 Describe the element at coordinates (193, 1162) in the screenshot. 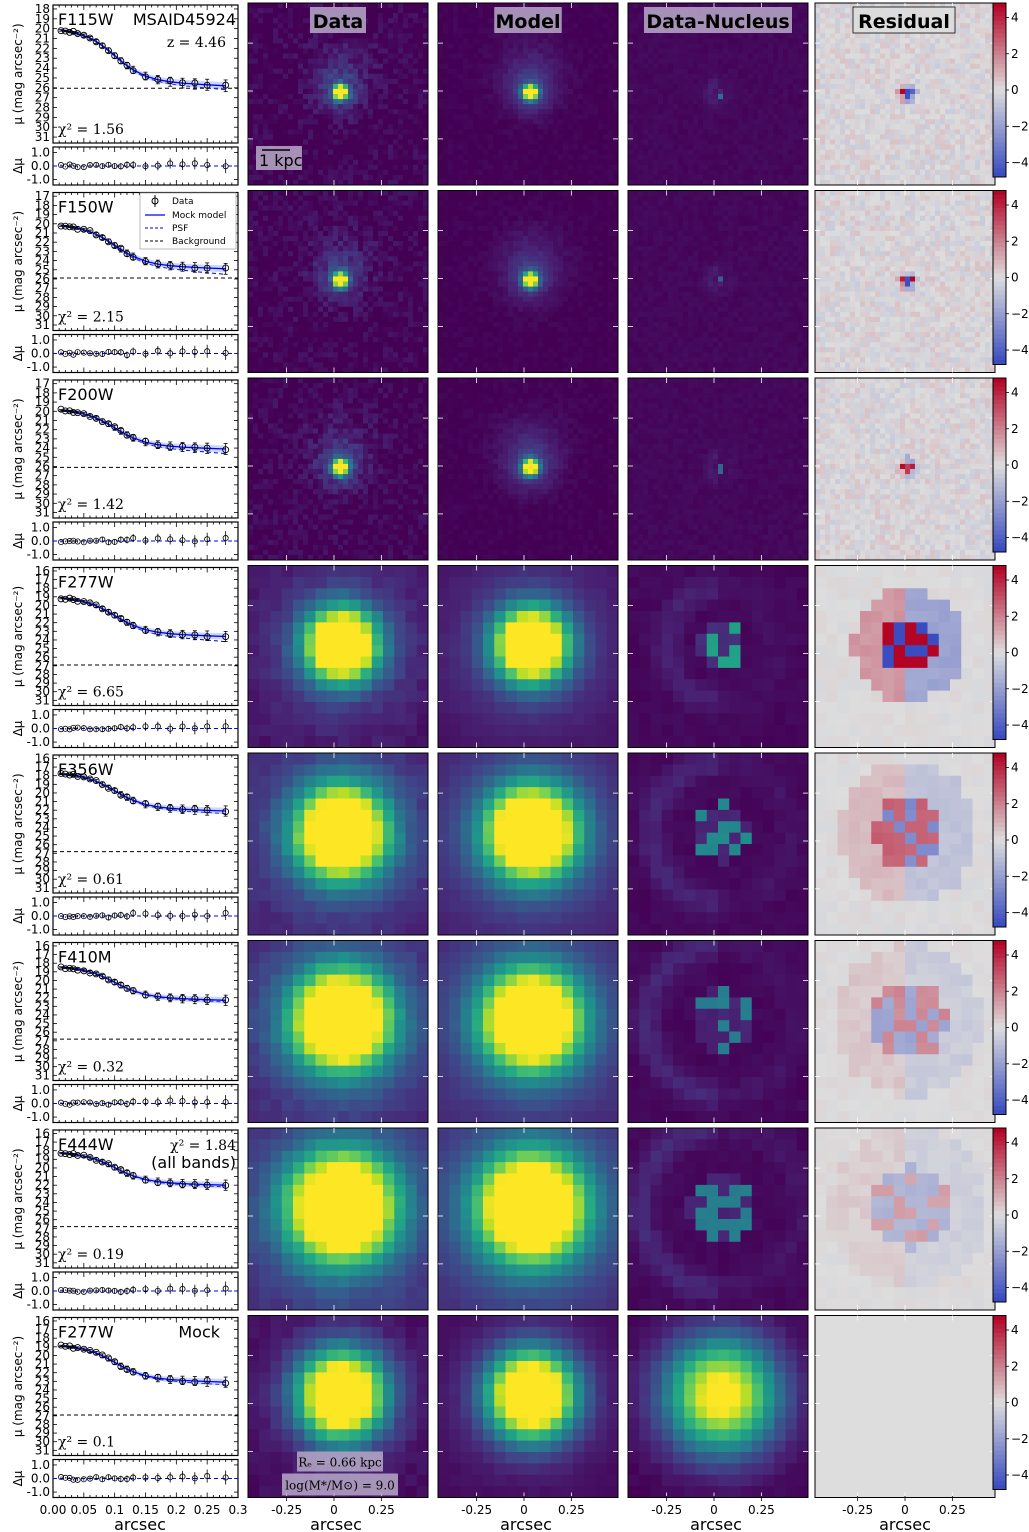

I see `all-bands-label: (all bands)` at that location.